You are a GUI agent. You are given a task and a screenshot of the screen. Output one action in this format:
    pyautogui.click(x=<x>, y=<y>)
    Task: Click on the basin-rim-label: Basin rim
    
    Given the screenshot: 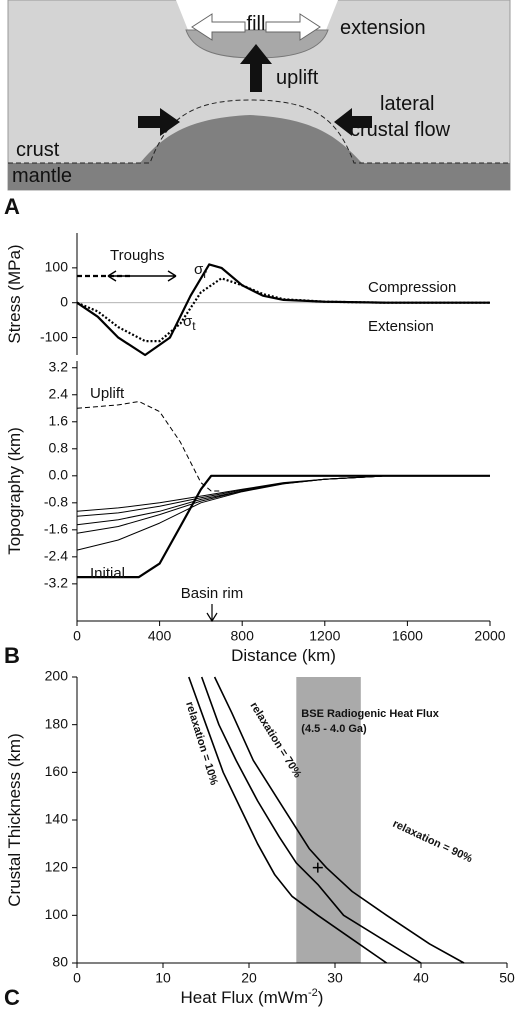 What is the action you would take?
    pyautogui.click(x=212, y=593)
    